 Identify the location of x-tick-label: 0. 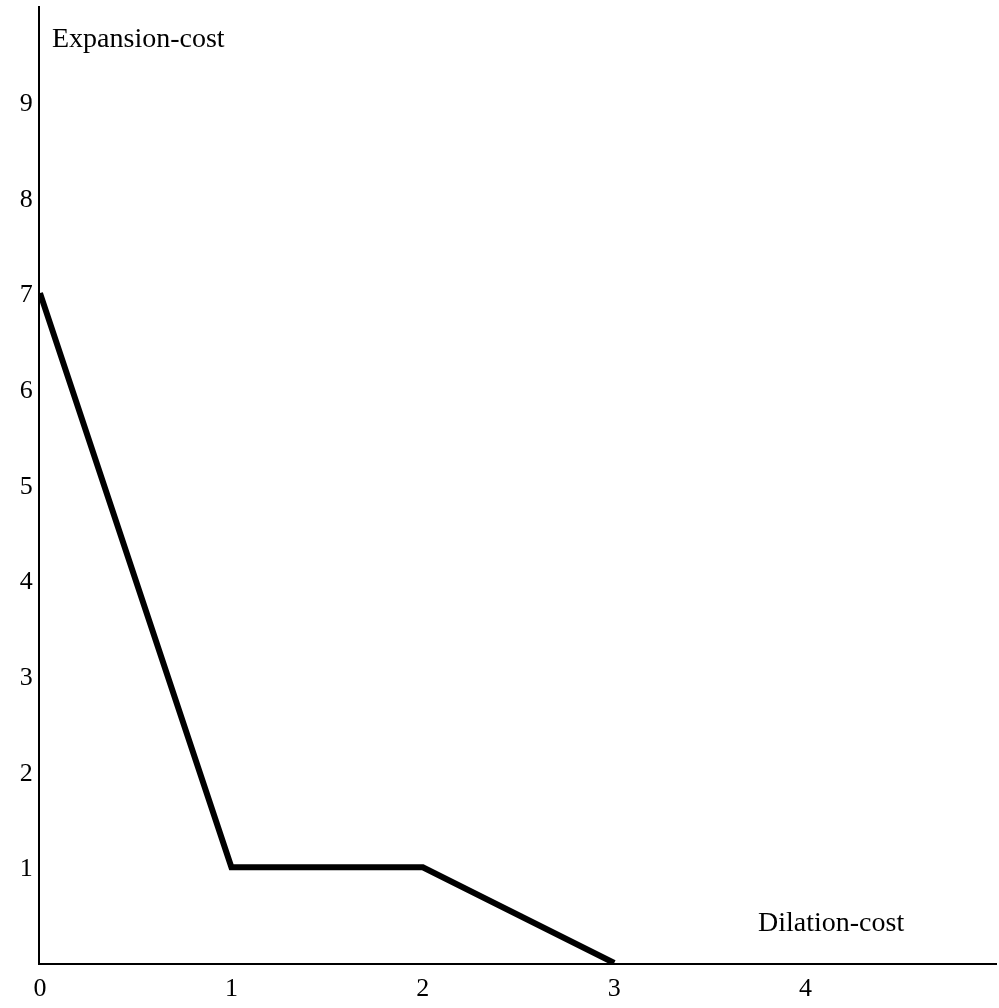
(40, 988).